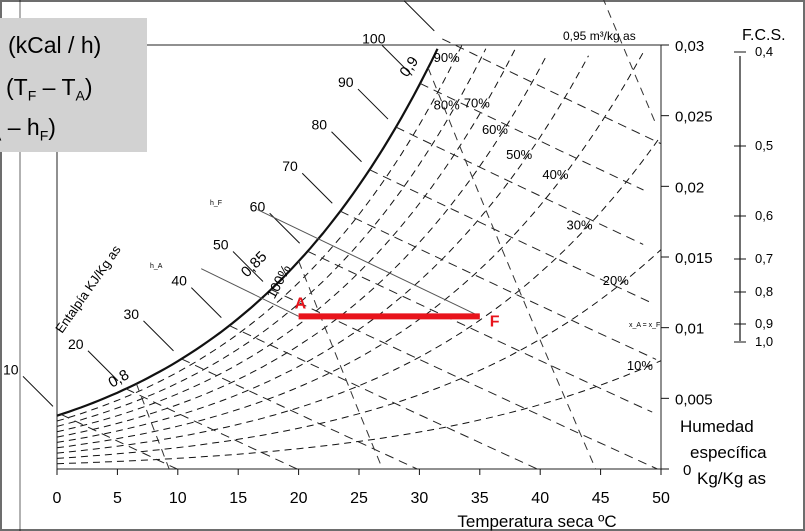 Image resolution: width=805 pixels, height=531 pixels. What do you see at coordinates (689, 329) in the screenshot?
I see `y-tick-label-0,01: 0,01` at bounding box center [689, 329].